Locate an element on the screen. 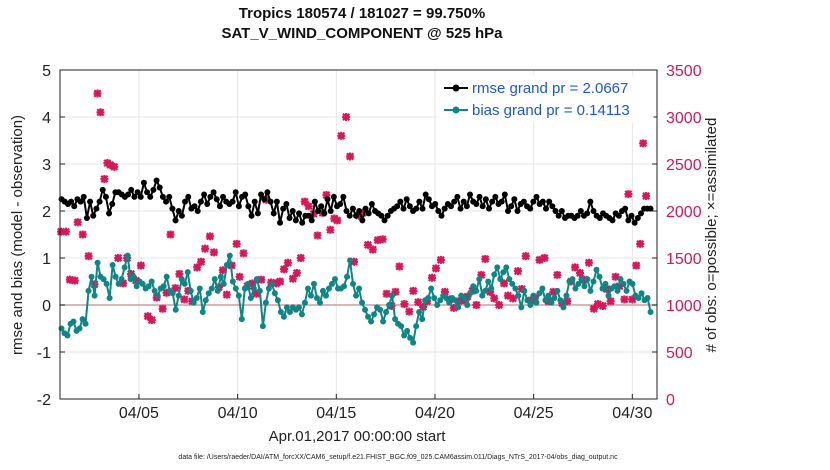  y2-tick-label: 3000 is located at coordinates (684, 118).